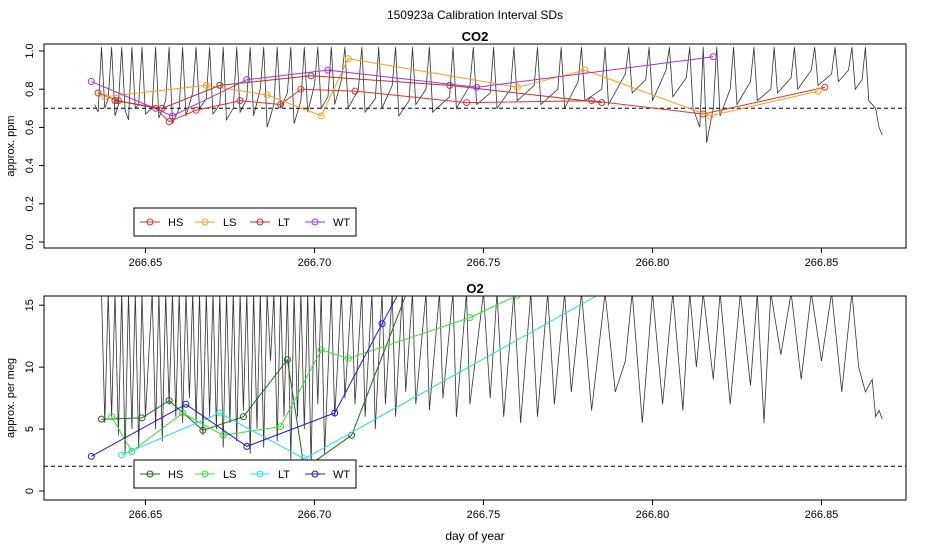 This screenshot has height=555, width=950. Describe the element at coordinates (284, 475) in the screenshot. I see `o2-legend-lt-label: LT` at that location.